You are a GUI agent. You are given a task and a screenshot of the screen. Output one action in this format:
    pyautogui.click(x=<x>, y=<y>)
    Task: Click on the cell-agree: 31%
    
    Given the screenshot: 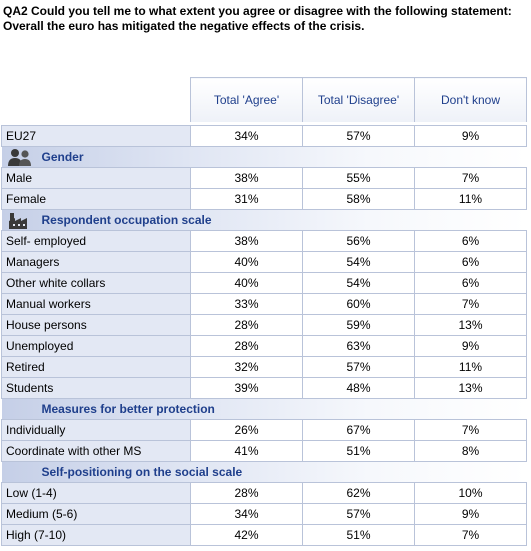 What is the action you would take?
    pyautogui.click(x=246, y=199)
    